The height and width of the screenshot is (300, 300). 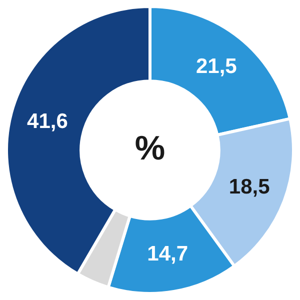 I want to click on data-label: 21,5, so click(x=217, y=66).